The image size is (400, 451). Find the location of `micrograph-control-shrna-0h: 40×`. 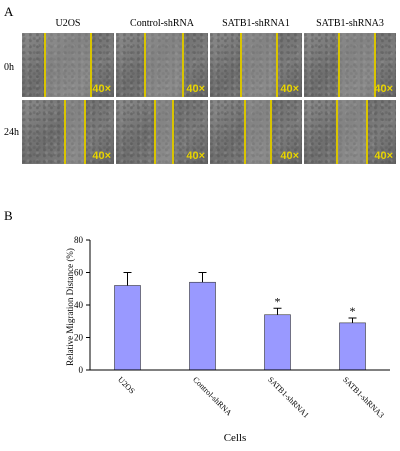

micrograph-control-shrna-0h: 40× is located at coordinates (162, 65).